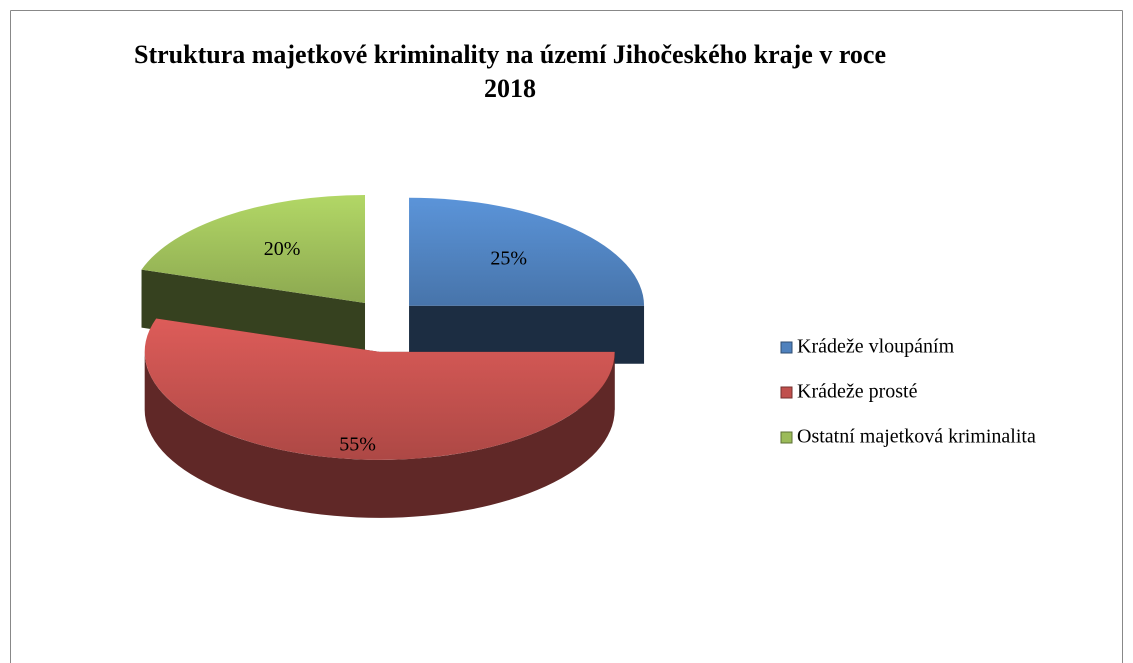 The image size is (1133, 663). Describe the element at coordinates (508, 259) in the screenshot. I see `data-label: 25%` at that location.